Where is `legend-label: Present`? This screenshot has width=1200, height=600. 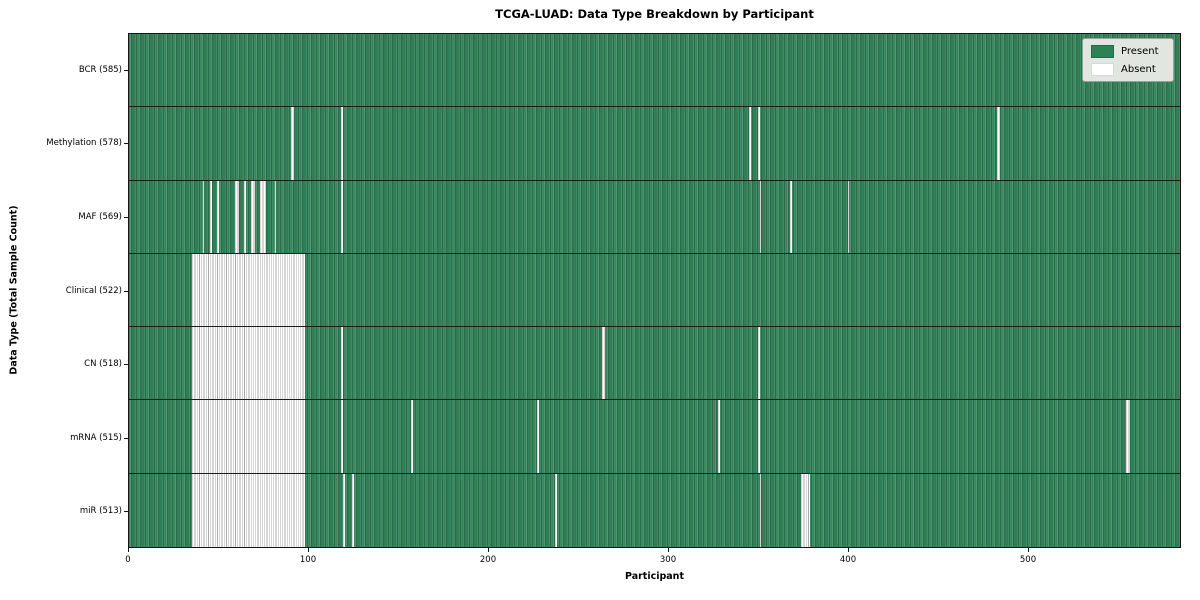
legend-label: Present is located at coordinates (1140, 51).